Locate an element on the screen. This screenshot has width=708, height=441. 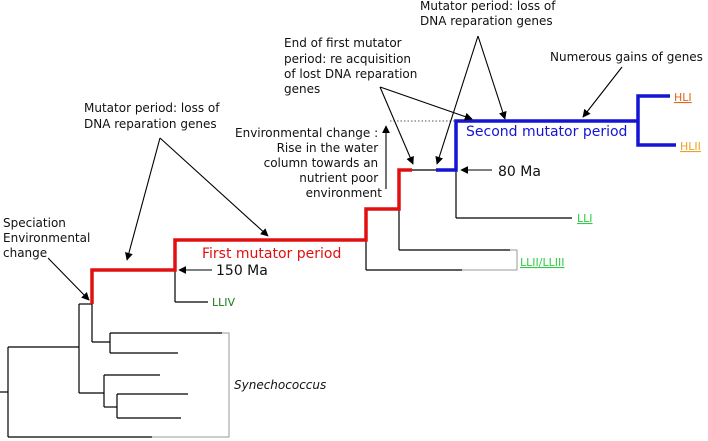
mutator-loss-left-line-2: DNA reparation genes is located at coordinates (150, 124).